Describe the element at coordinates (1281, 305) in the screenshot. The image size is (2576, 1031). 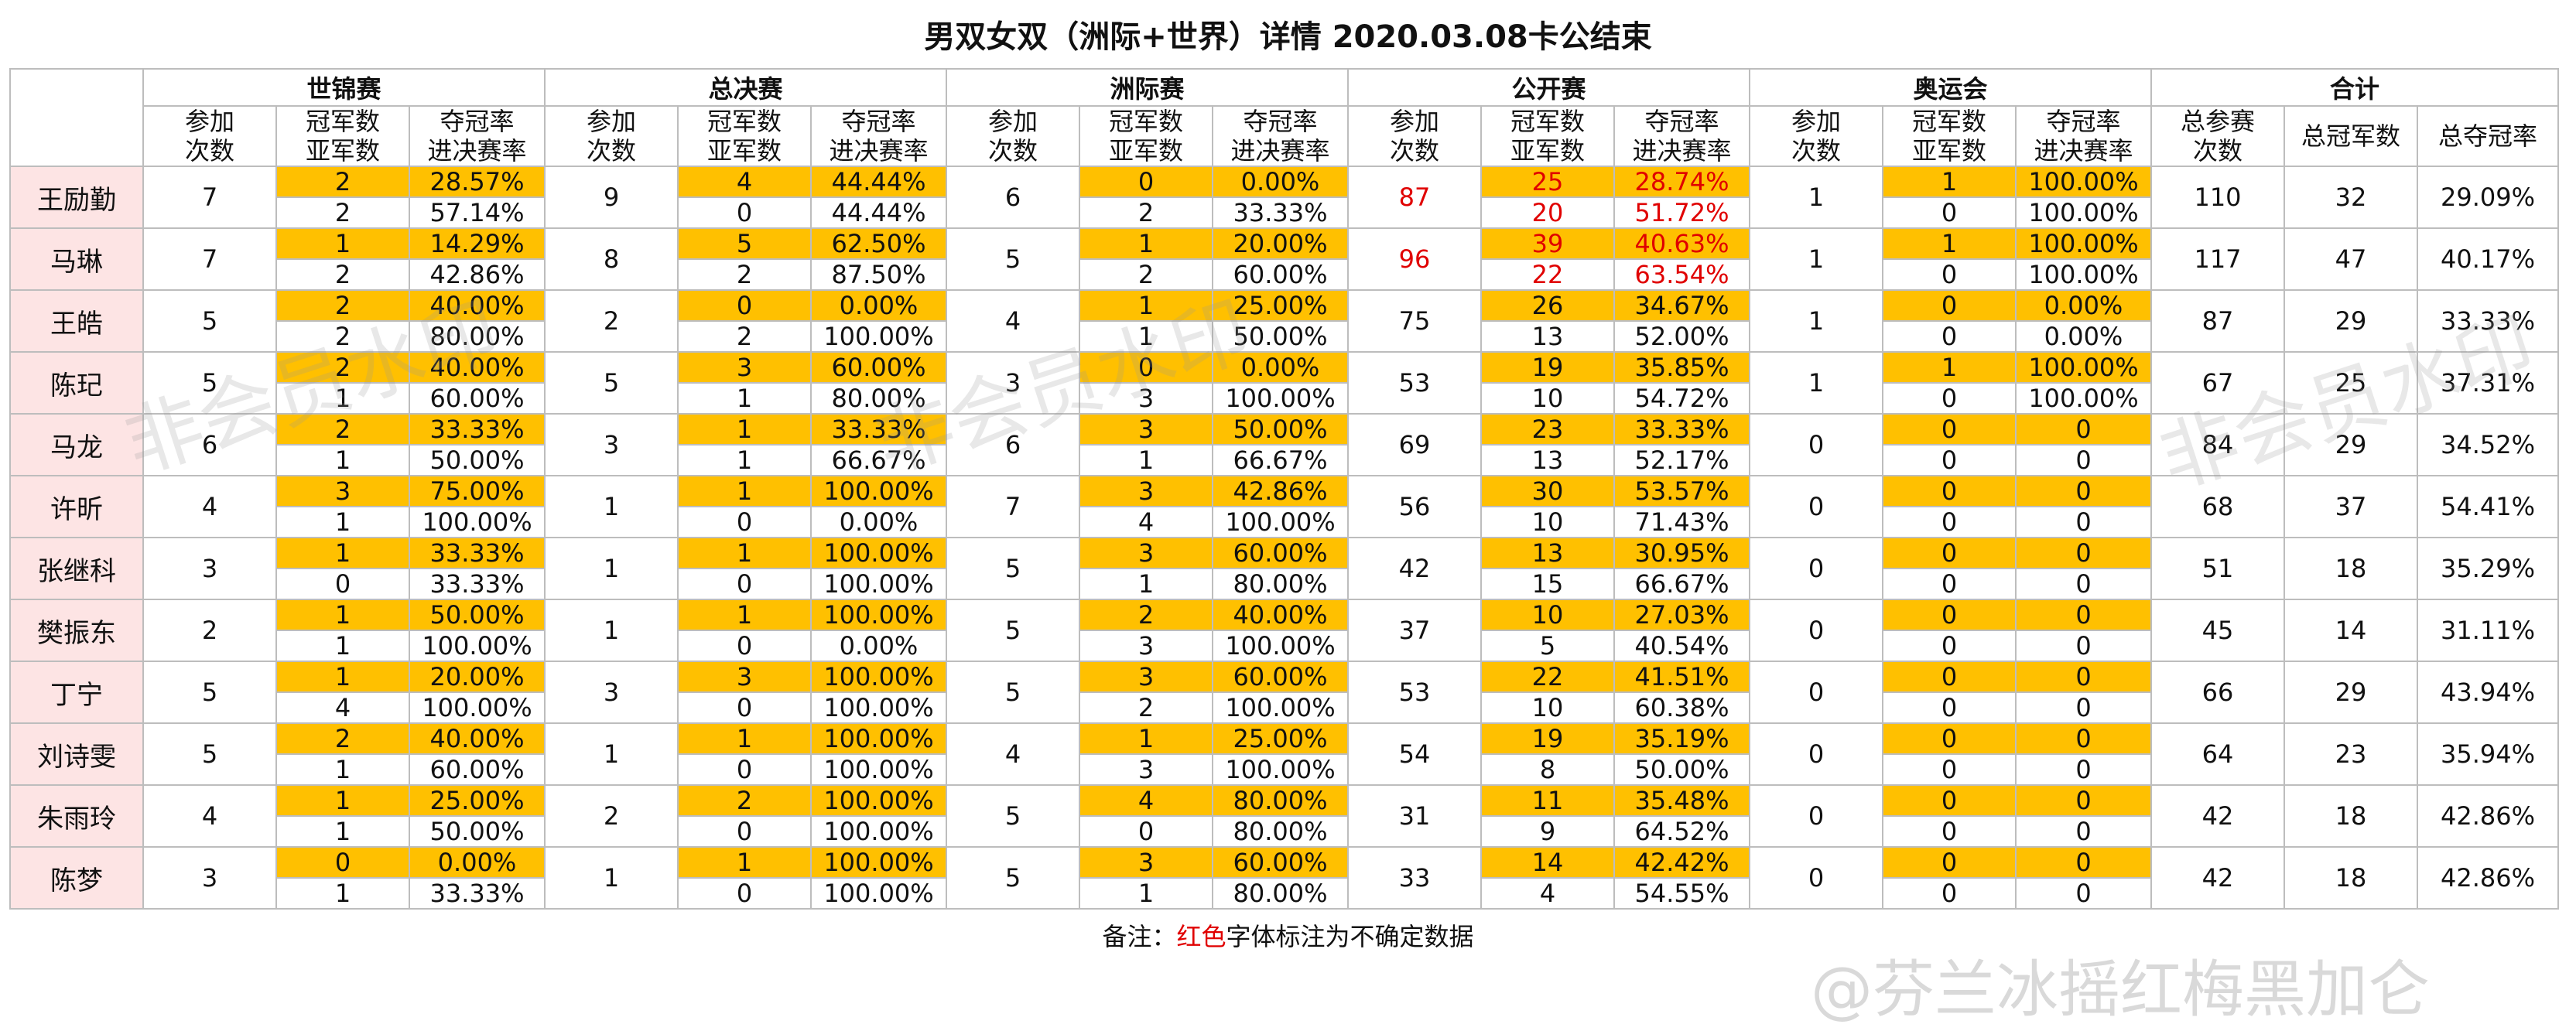
I see `champion-rate-cell: 25.00%` at that location.